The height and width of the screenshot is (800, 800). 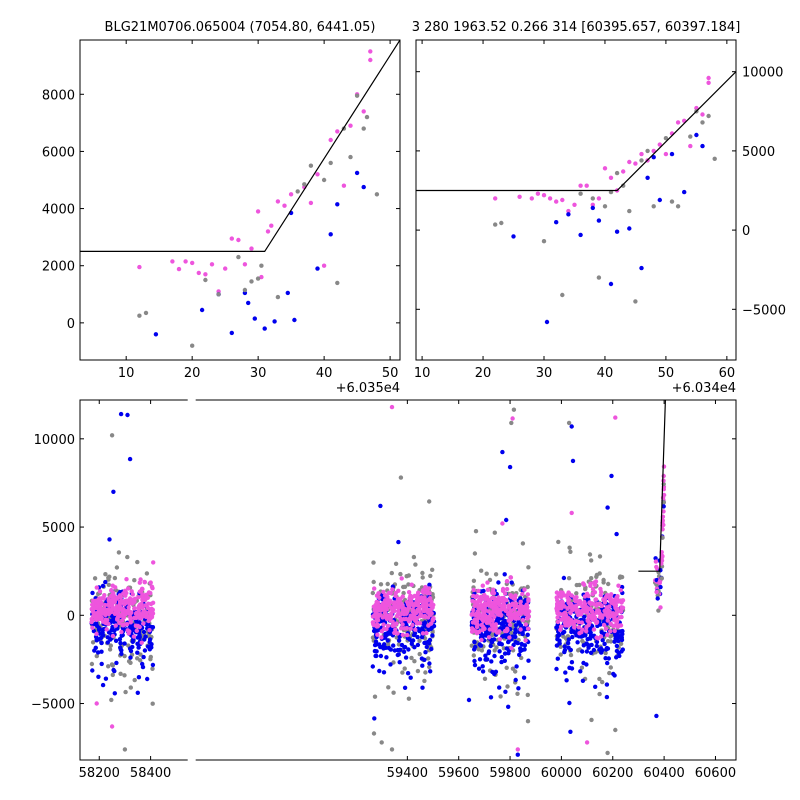 I want to click on bottom-x-tick-label: 59600, so click(x=458, y=773).